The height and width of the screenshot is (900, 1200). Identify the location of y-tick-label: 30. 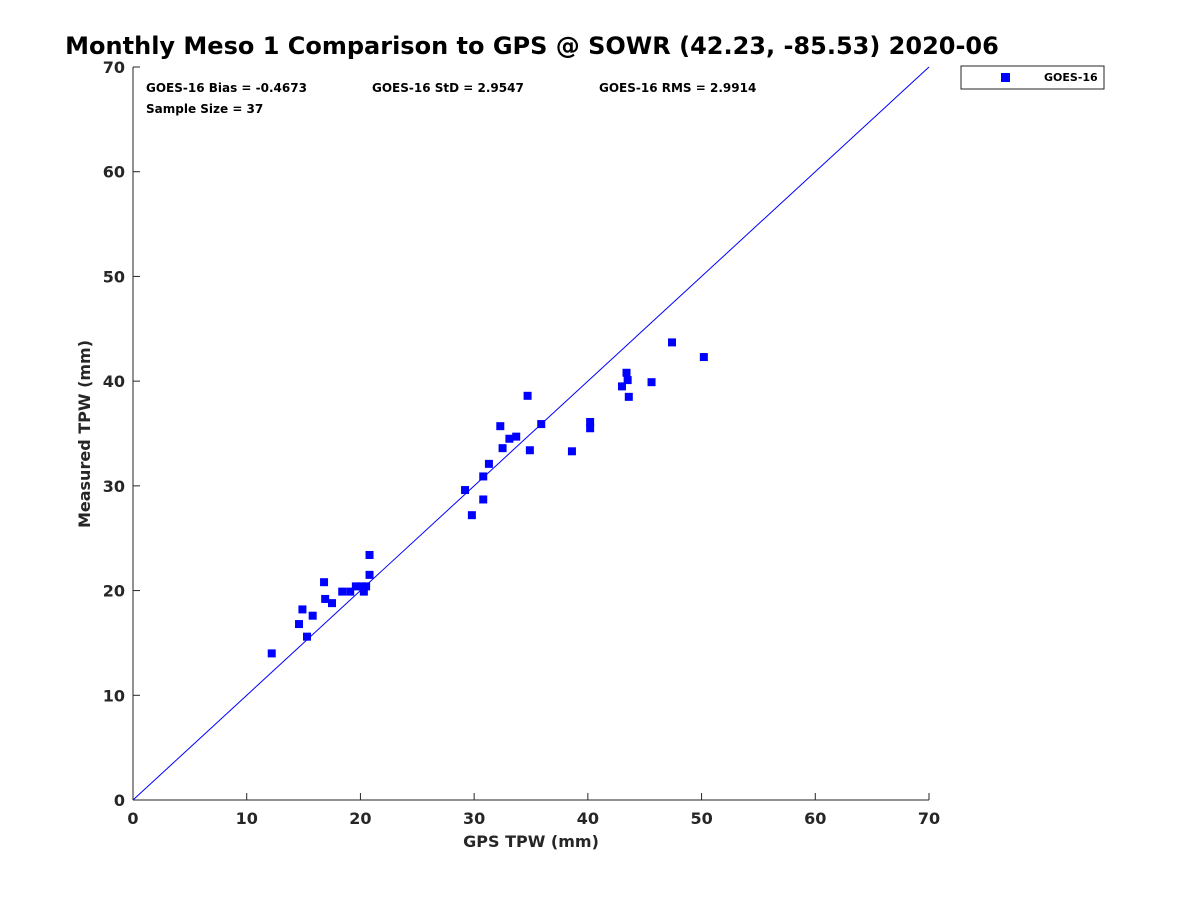
(114, 486).